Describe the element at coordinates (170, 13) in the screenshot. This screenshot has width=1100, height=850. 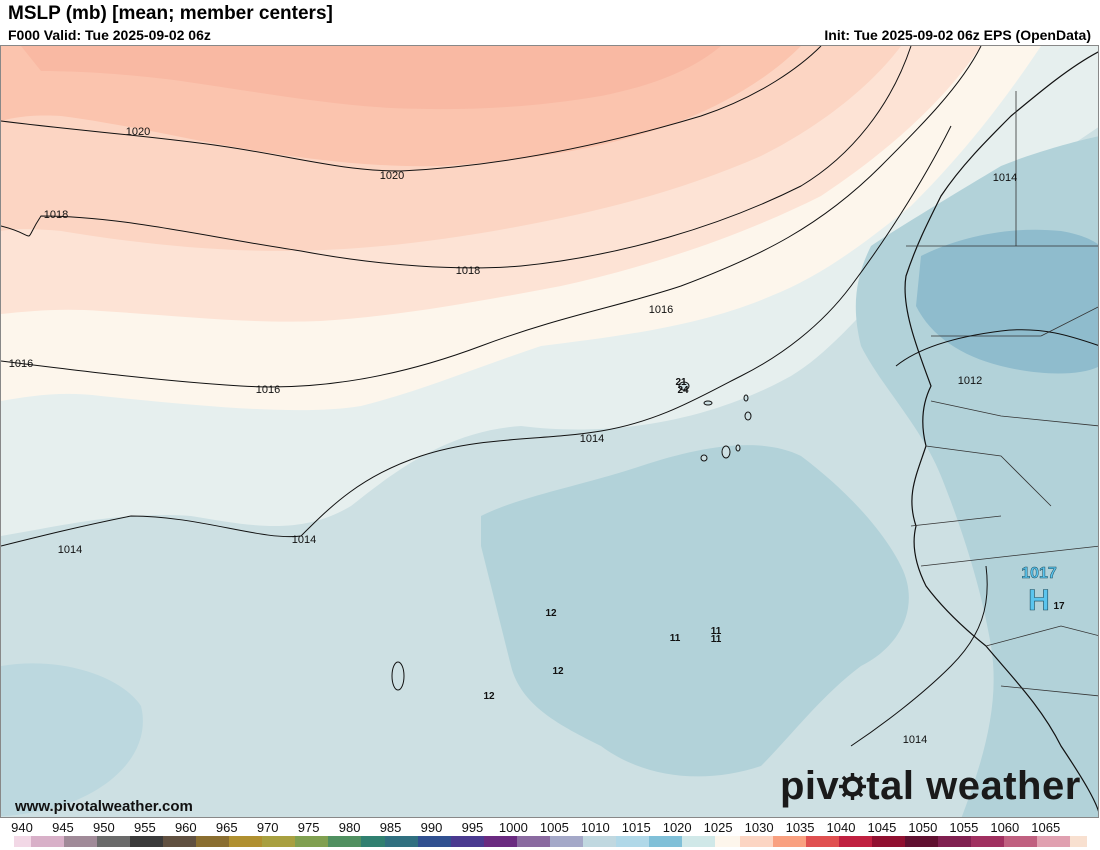
I see `map-title: MSLP (mb) [mean; member centers]` at that location.